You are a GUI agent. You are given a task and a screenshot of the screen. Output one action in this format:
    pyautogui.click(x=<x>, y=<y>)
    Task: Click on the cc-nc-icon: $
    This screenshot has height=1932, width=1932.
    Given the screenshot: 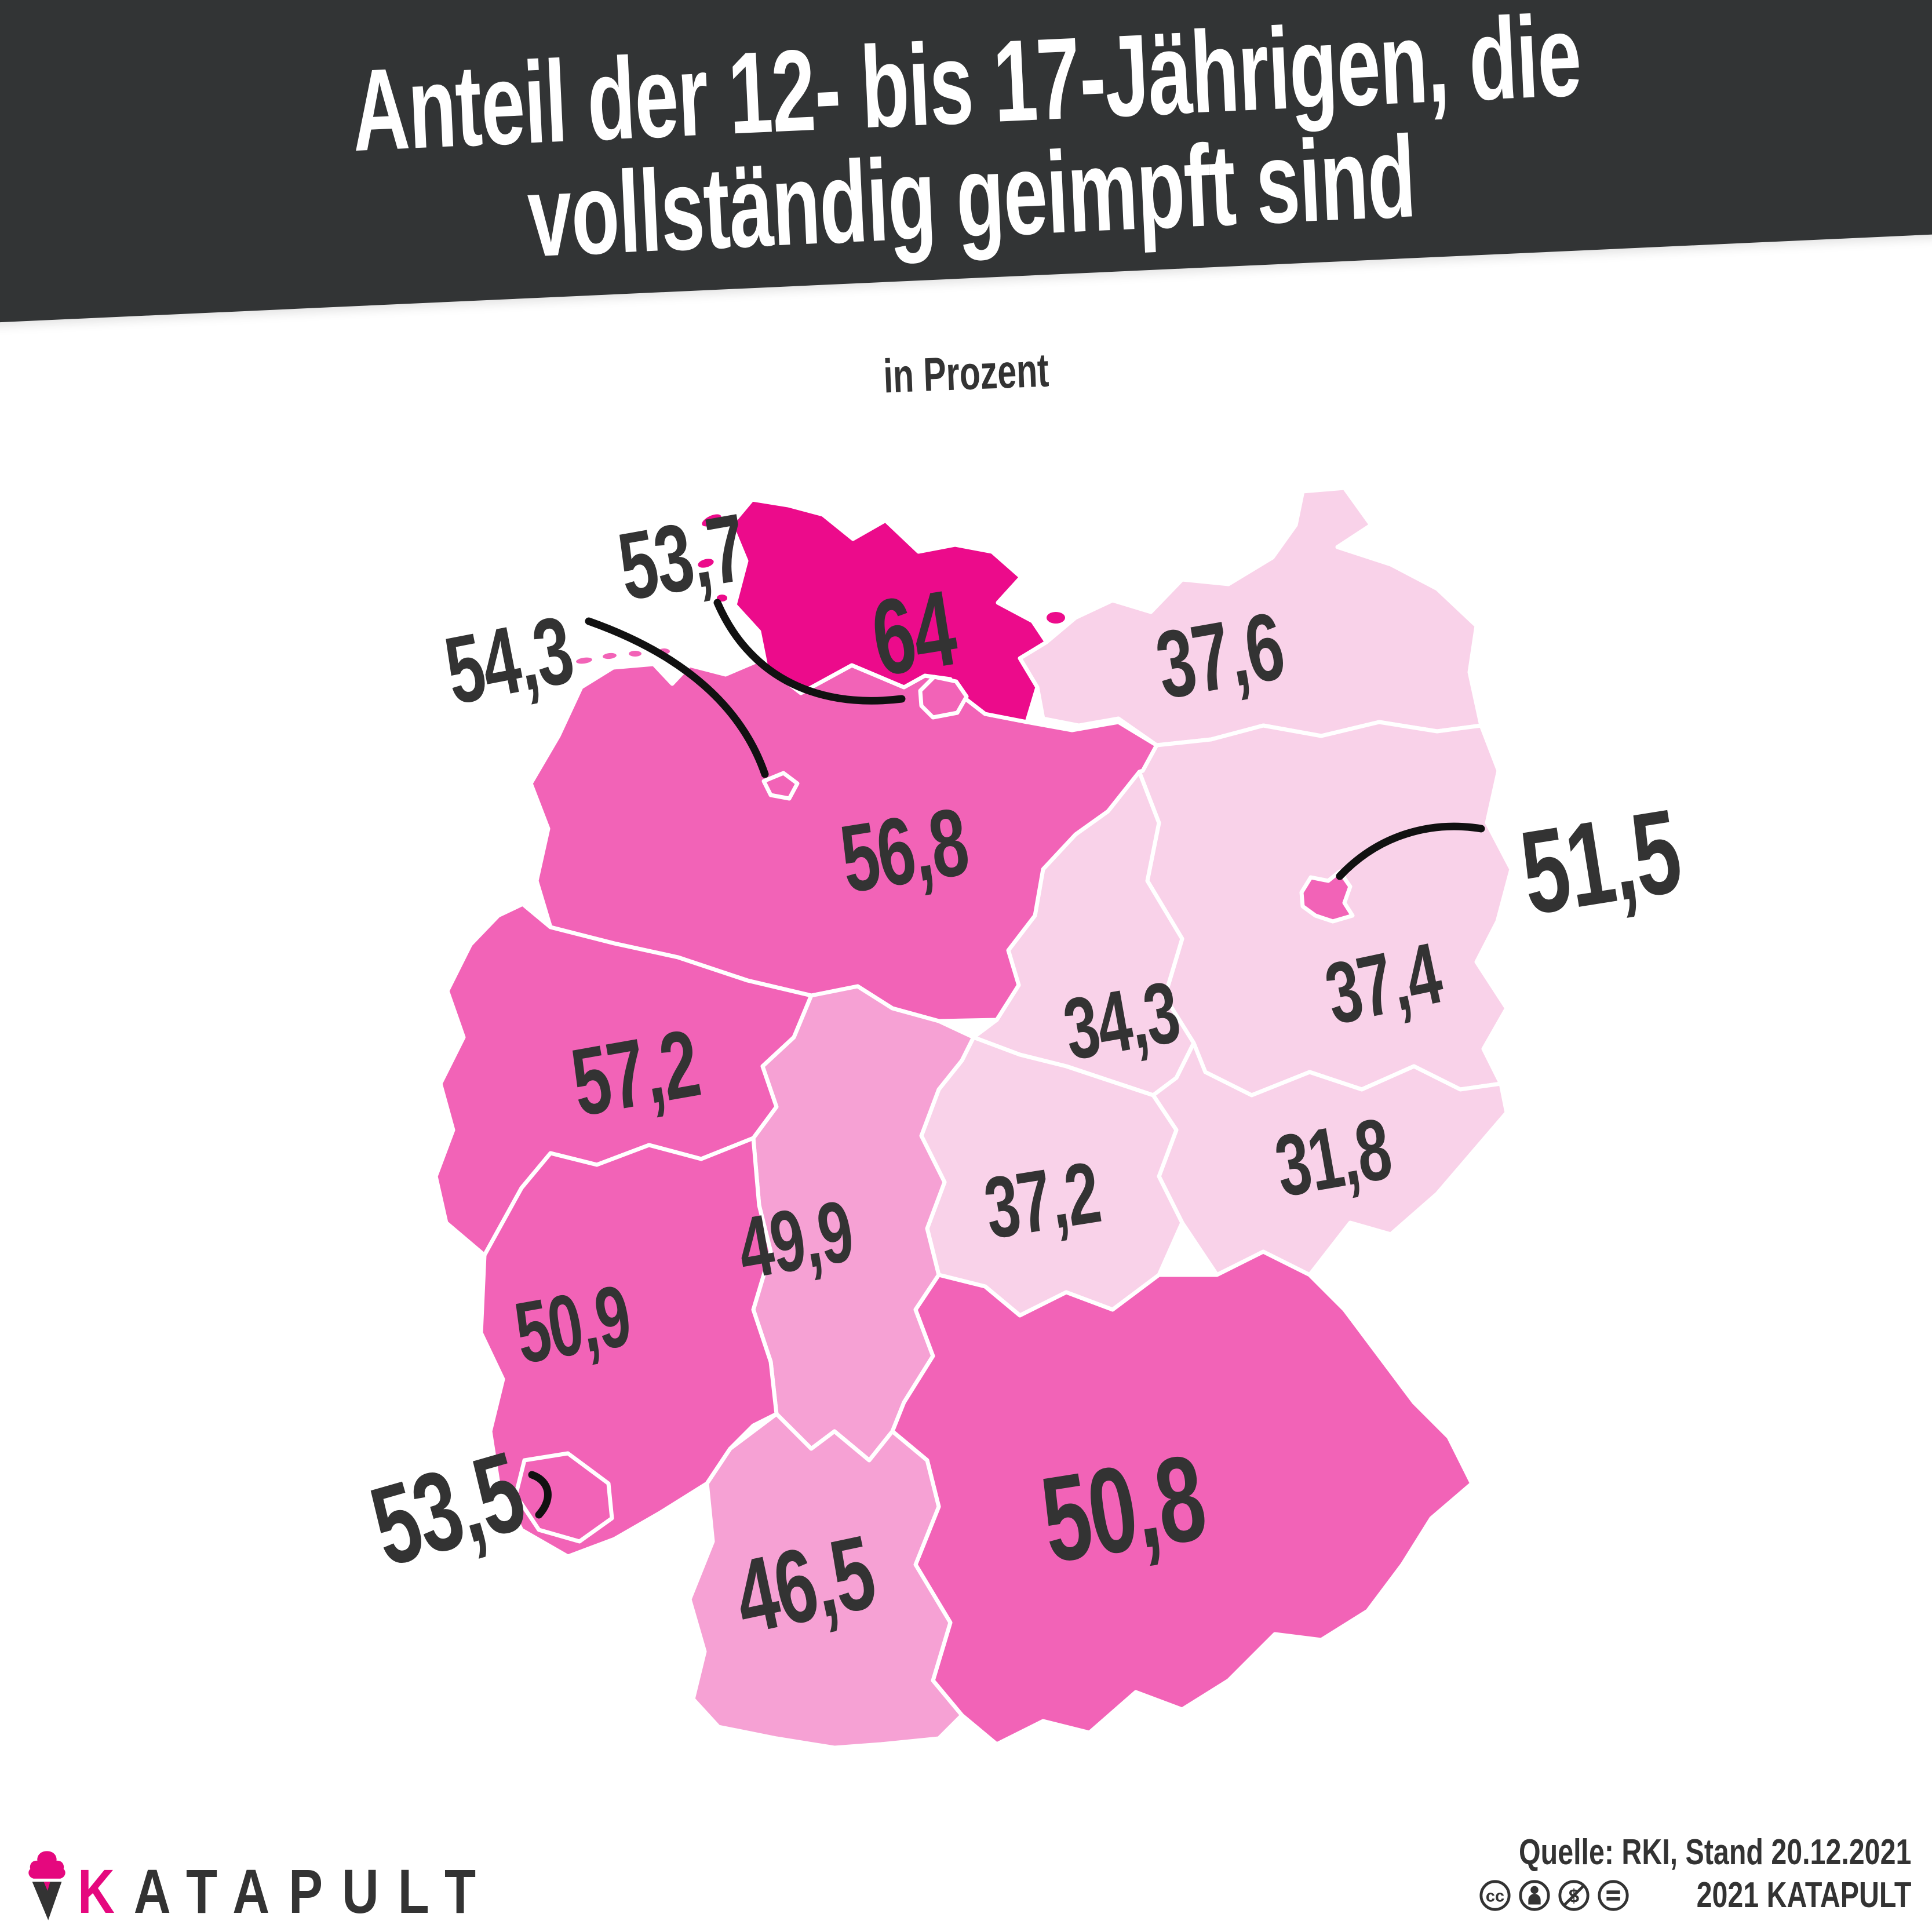 What is the action you would take?
    pyautogui.click(x=1574, y=1896)
    